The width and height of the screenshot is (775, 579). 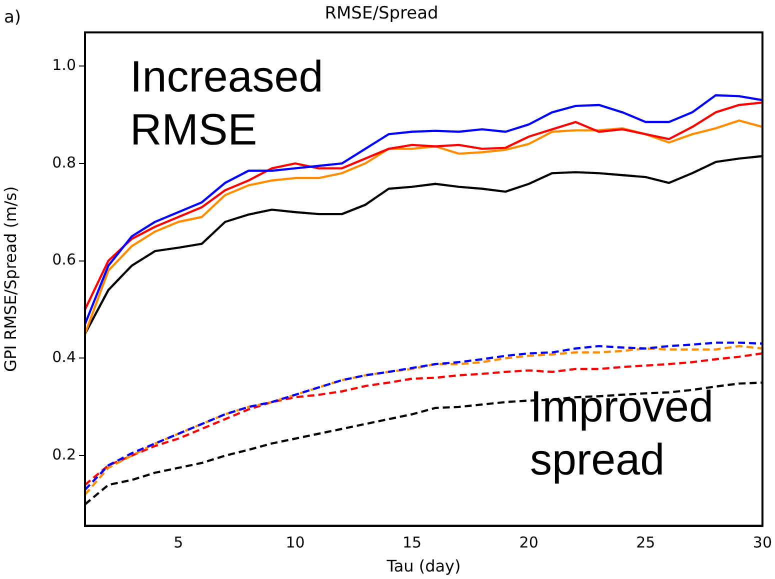 What do you see at coordinates (10, 279) in the screenshot?
I see `y-axis-title: GPI RMSE/Spread (m/s)` at bounding box center [10, 279].